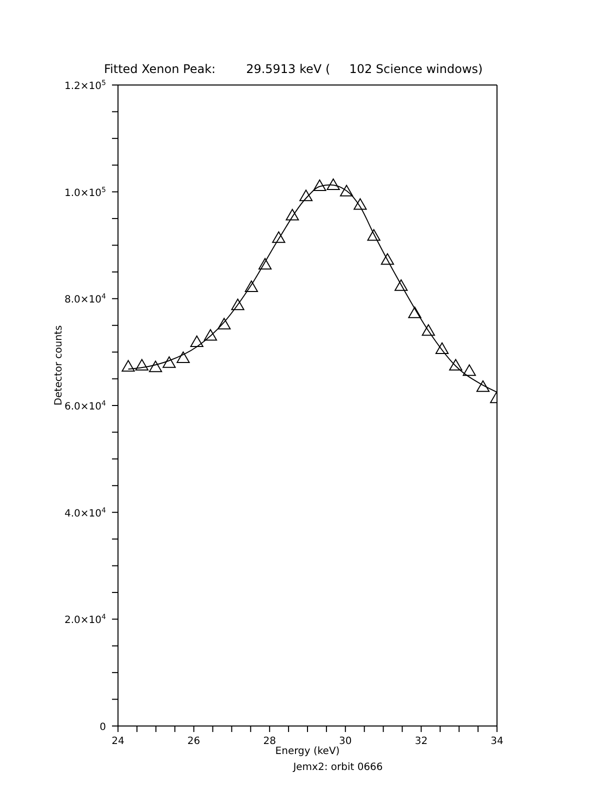 The width and height of the screenshot is (612, 792). Describe the element at coordinates (345, 741) in the screenshot. I see `x-tick-label: 30` at that location.